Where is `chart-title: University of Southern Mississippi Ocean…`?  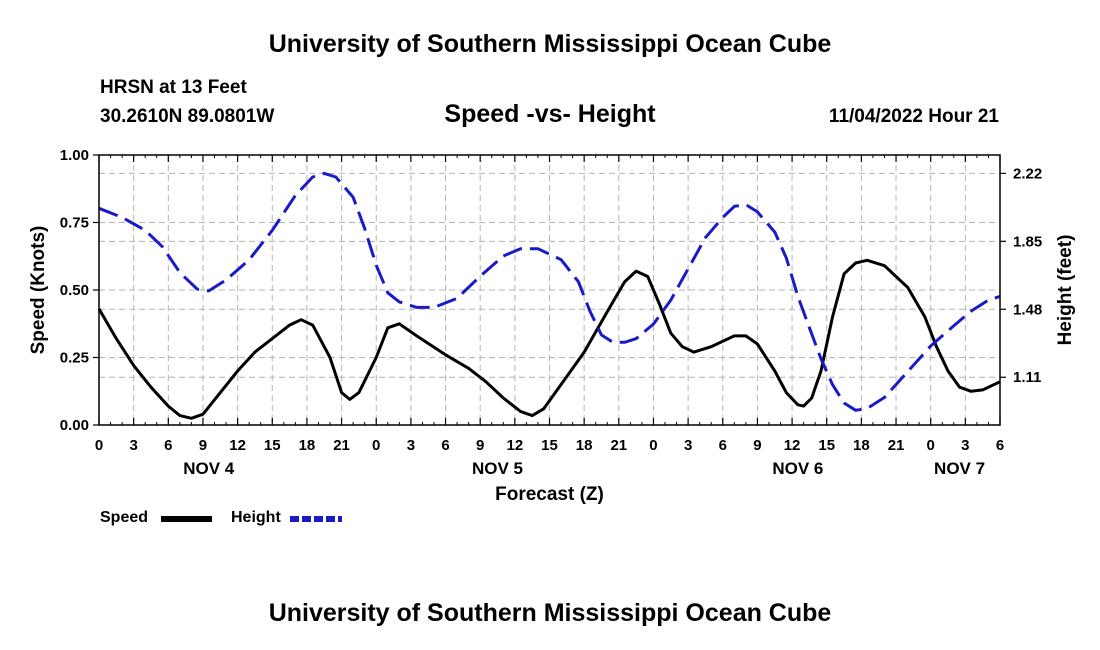
chart-title: University of Southern Mississippi Ocean… is located at coordinates (550, 44).